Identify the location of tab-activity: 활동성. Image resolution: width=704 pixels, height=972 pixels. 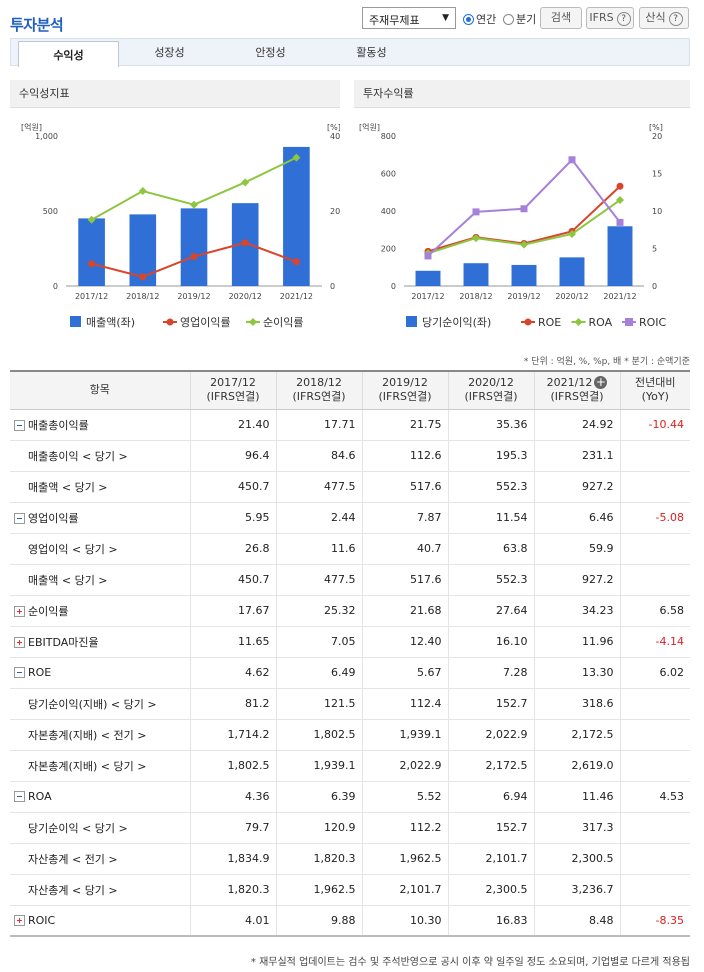
(371, 52).